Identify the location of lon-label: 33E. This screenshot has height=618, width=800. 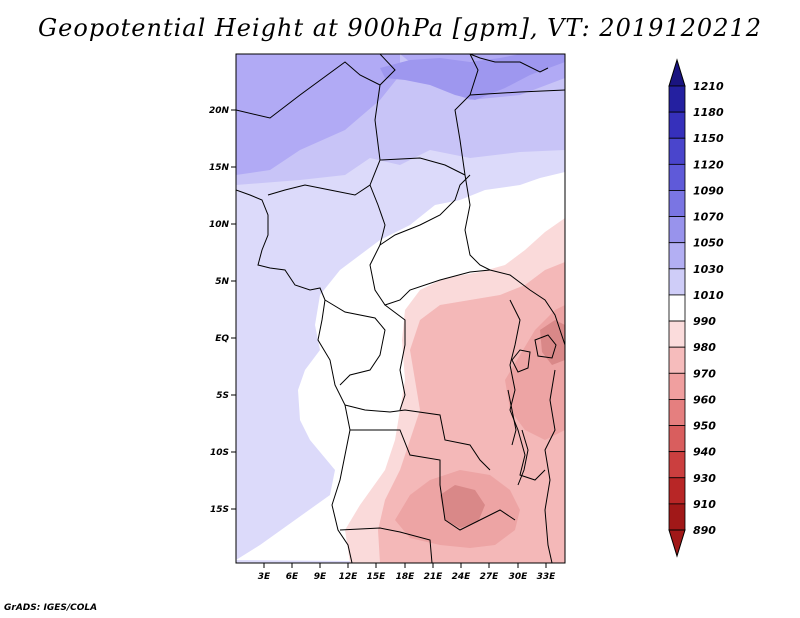
(547, 577).